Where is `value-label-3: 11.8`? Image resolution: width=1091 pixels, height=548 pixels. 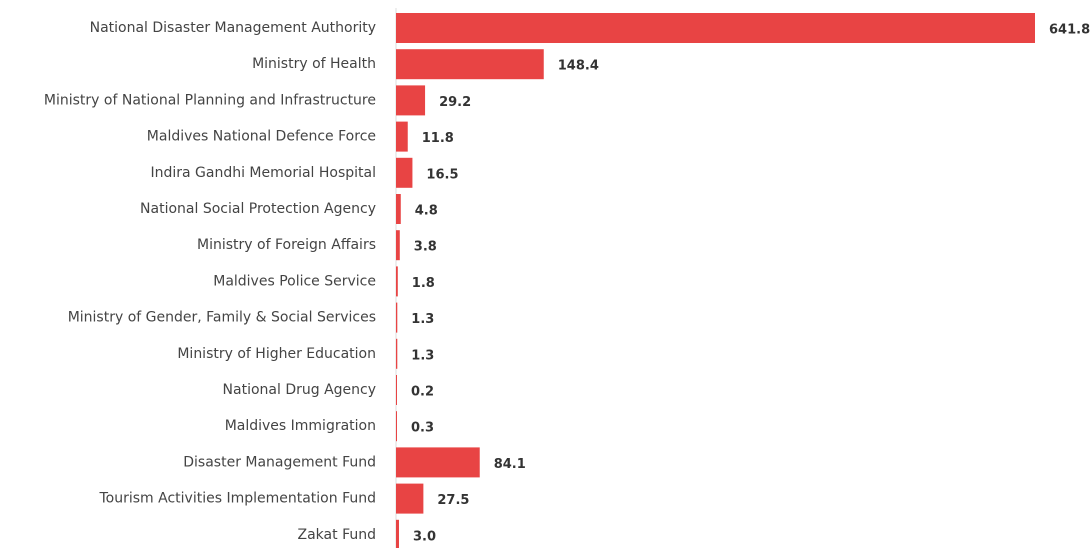 value-label-3: 11.8 is located at coordinates (438, 138).